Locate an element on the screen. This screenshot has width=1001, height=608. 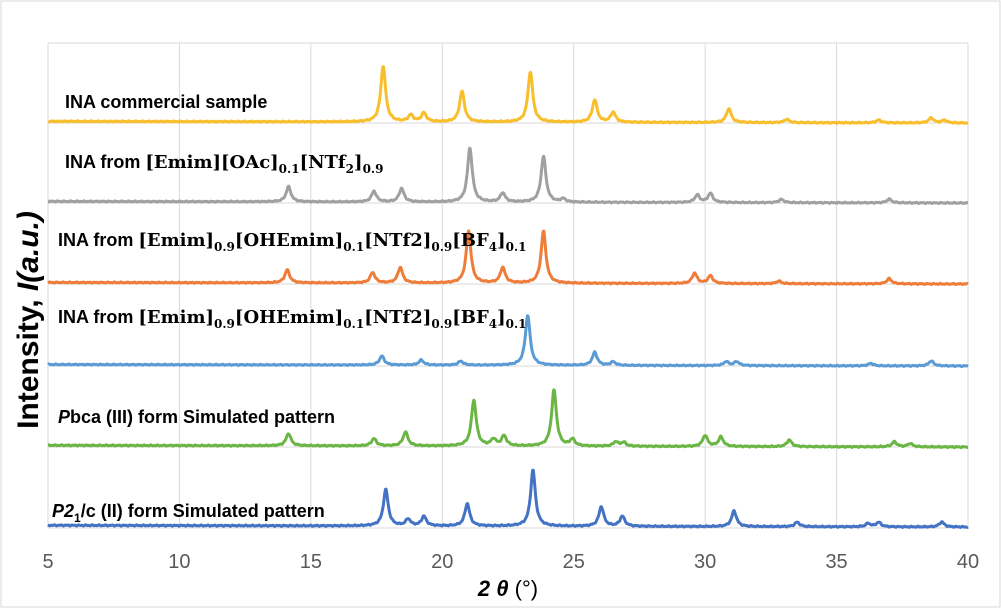
x-axis-label: 2 θ (°) is located at coordinates (507, 588).